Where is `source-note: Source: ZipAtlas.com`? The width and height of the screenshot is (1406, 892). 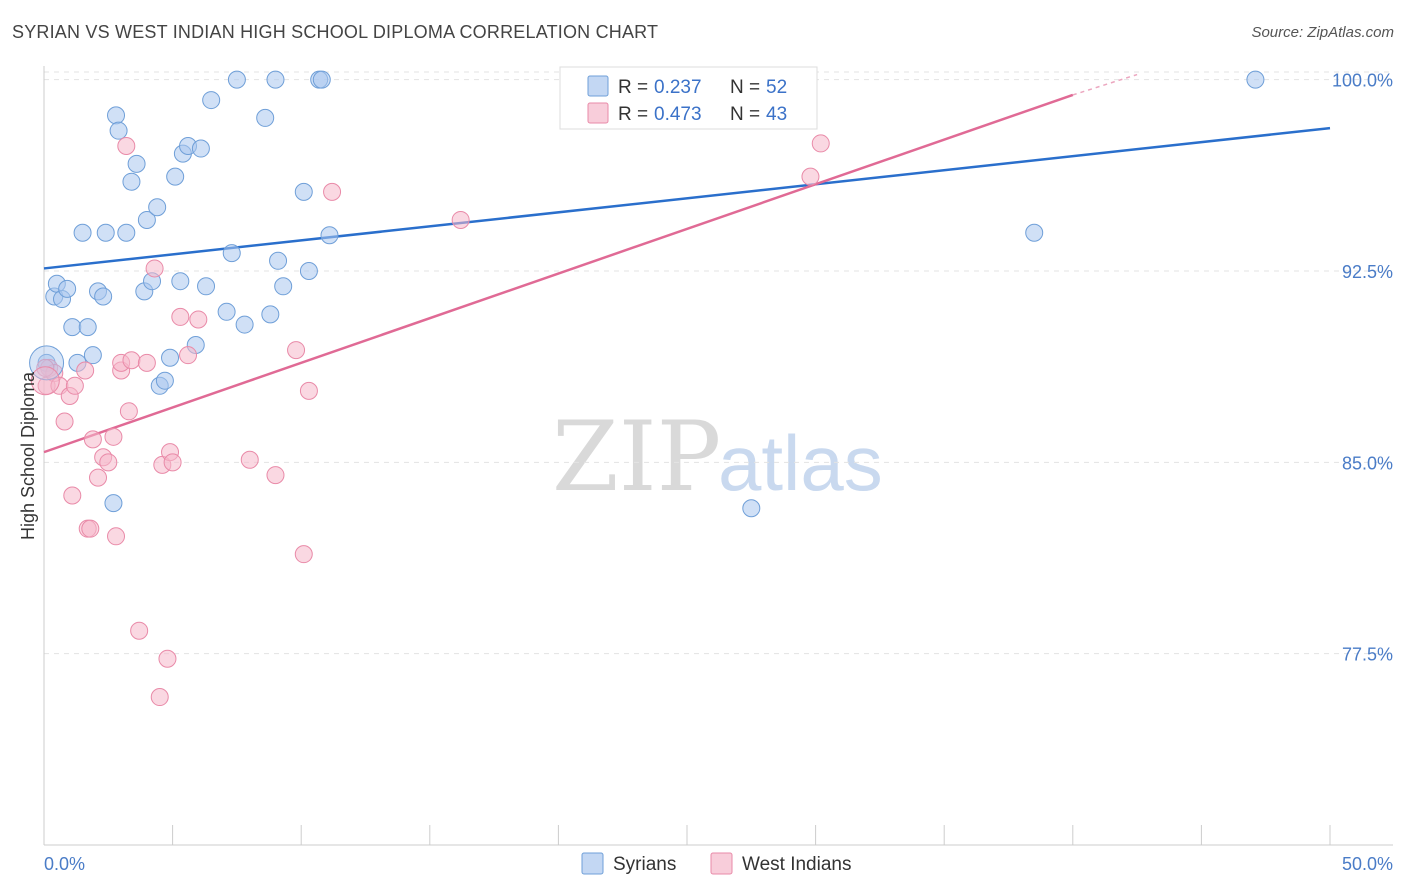
source-note: Source: ZipAtlas.com is located at coordinates (1322, 32).